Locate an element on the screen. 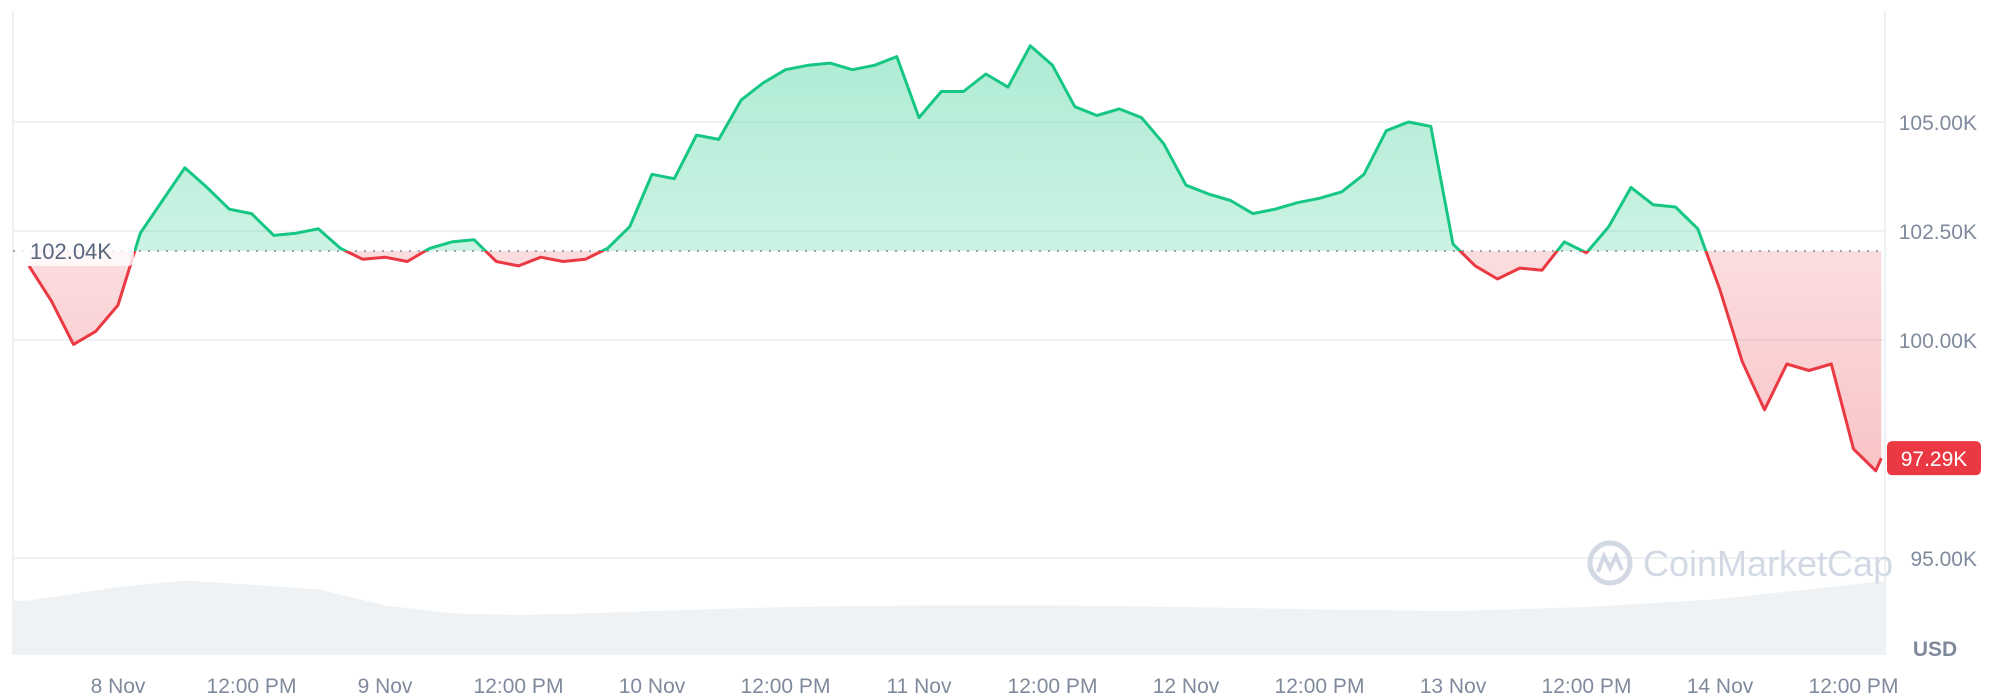  watermark-text: CoinMarketCap is located at coordinates (1768, 563).